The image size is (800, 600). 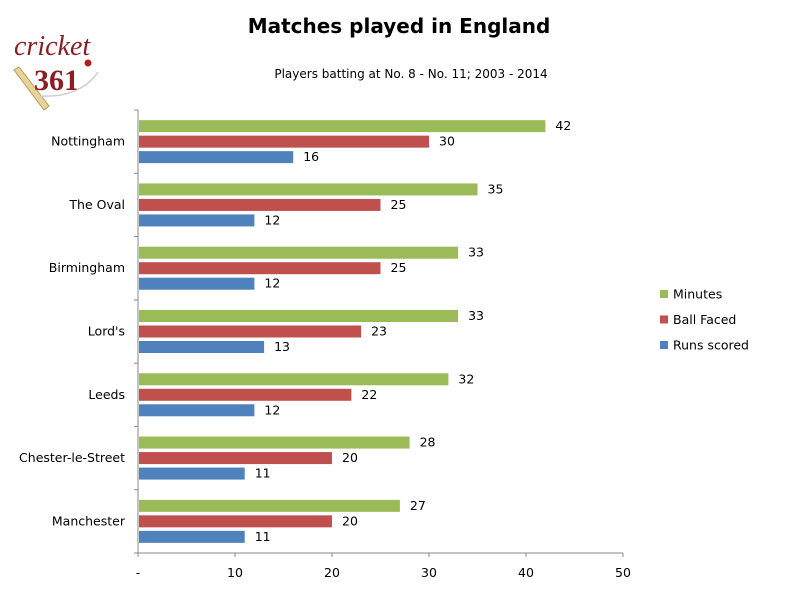 I want to click on bat-icon, so click(x=31, y=88).